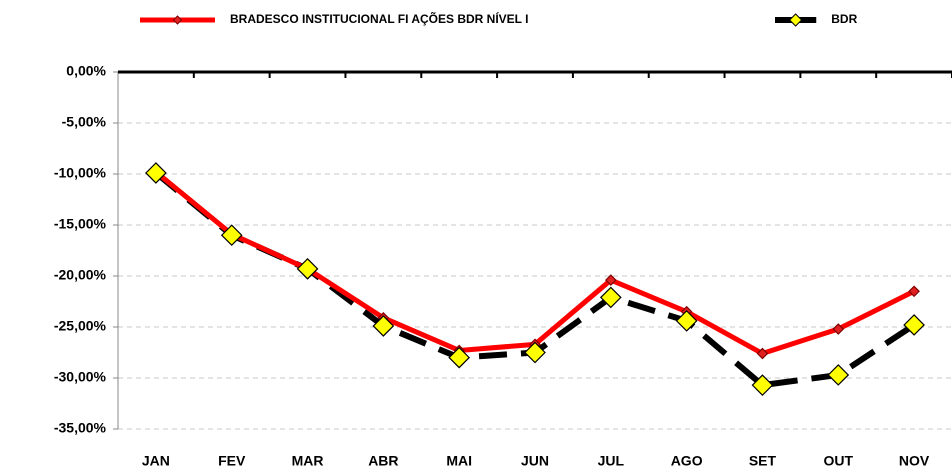  What do you see at coordinates (687, 461) in the screenshot?
I see `x-tick-label: AGO` at bounding box center [687, 461].